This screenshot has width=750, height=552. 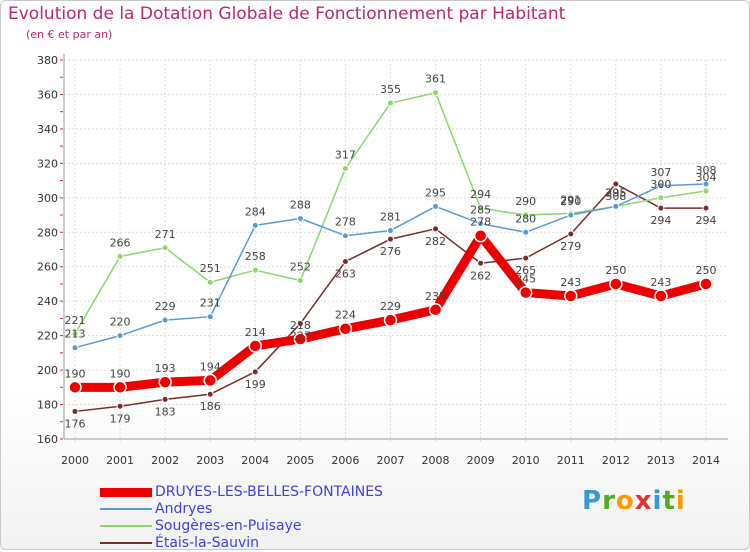 What do you see at coordinates (300, 204) in the screenshot?
I see `data-label: 288` at bounding box center [300, 204].